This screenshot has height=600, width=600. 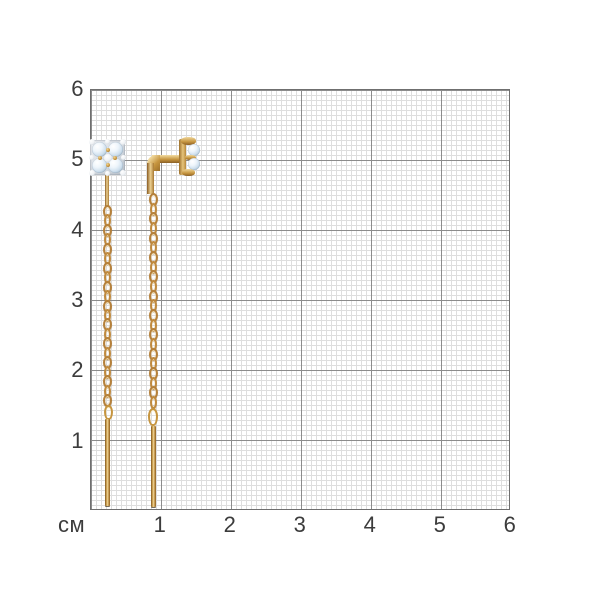 I want to click on top-prong-cap, so click(x=188, y=141).